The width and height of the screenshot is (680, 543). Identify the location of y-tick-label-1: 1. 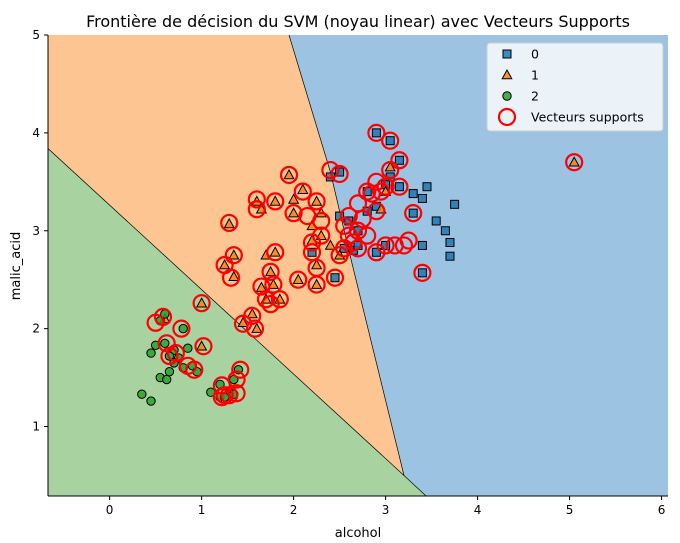
(36, 427).